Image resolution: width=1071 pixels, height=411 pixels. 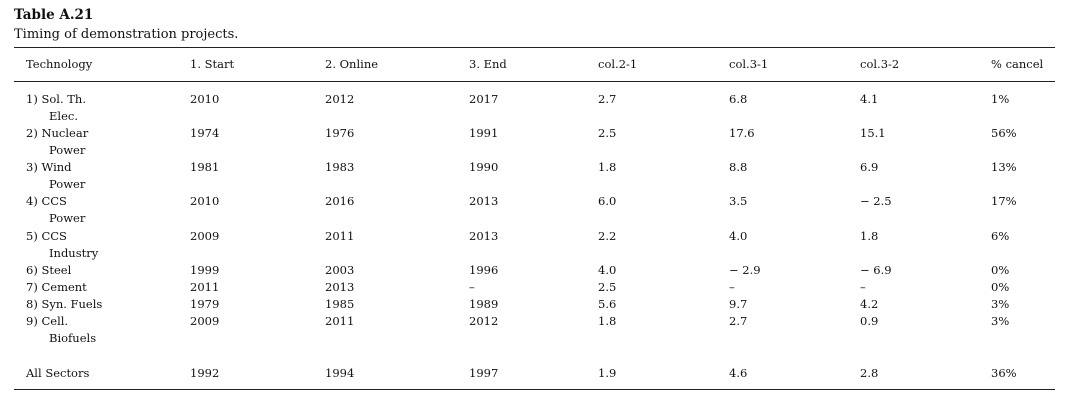 I want to click on technology-cell: 8) Syn. Fuels, so click(x=64, y=304).